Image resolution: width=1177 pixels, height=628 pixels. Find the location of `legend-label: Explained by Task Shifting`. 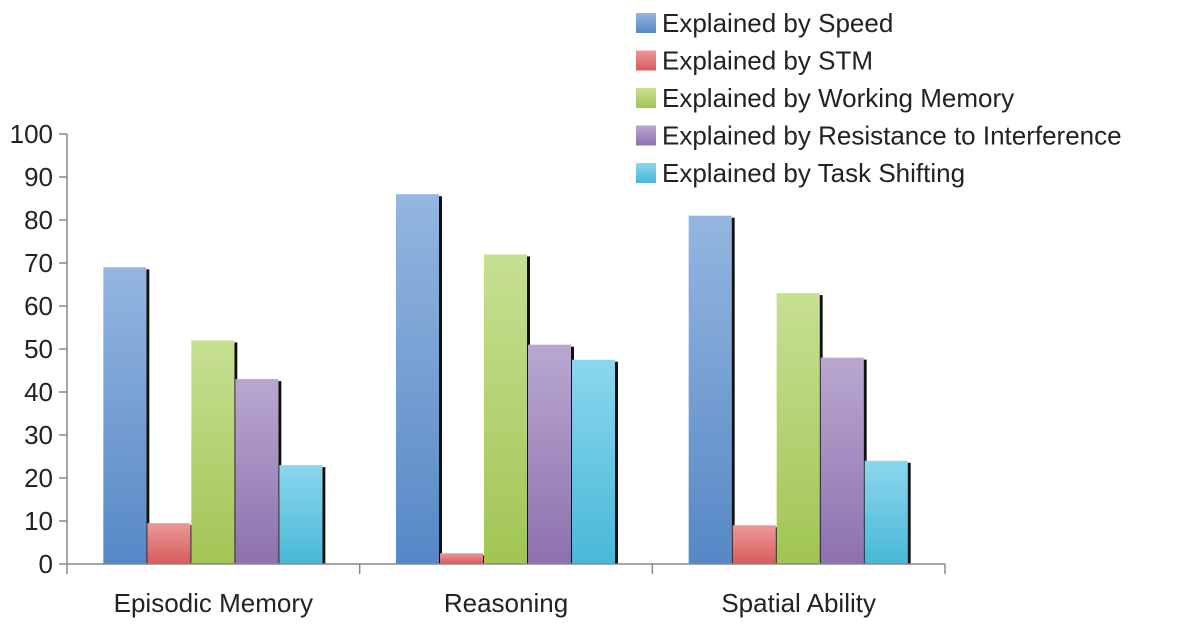

legend-label: Explained by Task Shifting is located at coordinates (813, 173).